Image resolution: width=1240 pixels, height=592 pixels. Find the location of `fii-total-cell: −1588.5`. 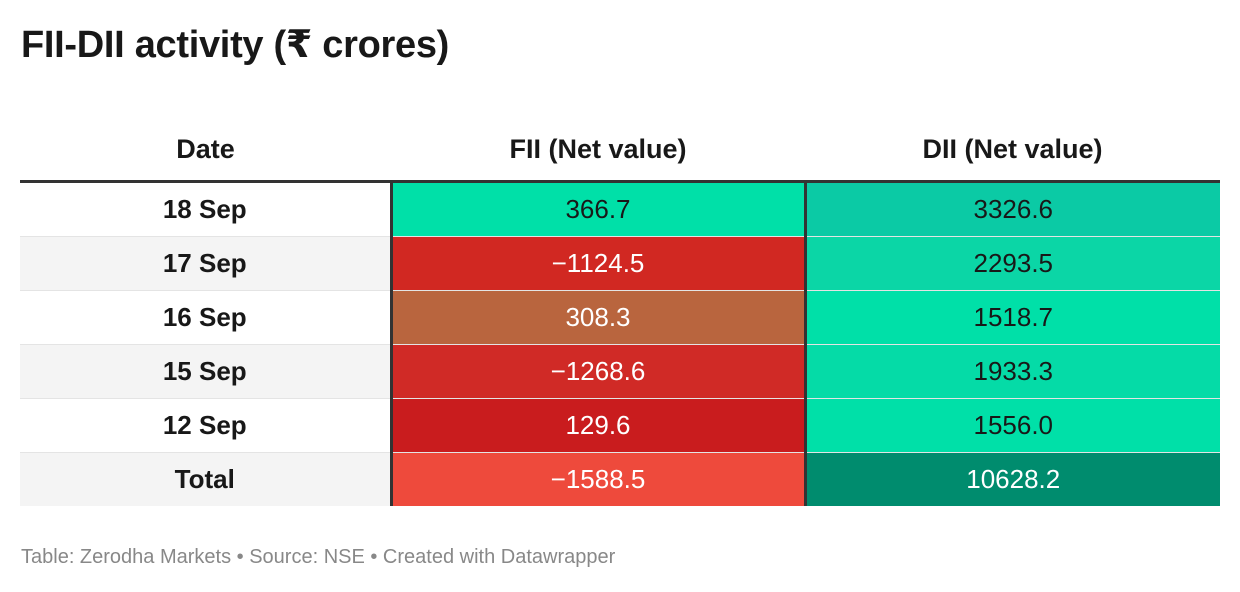

fii-total-cell: −1588.5 is located at coordinates (599, 479).